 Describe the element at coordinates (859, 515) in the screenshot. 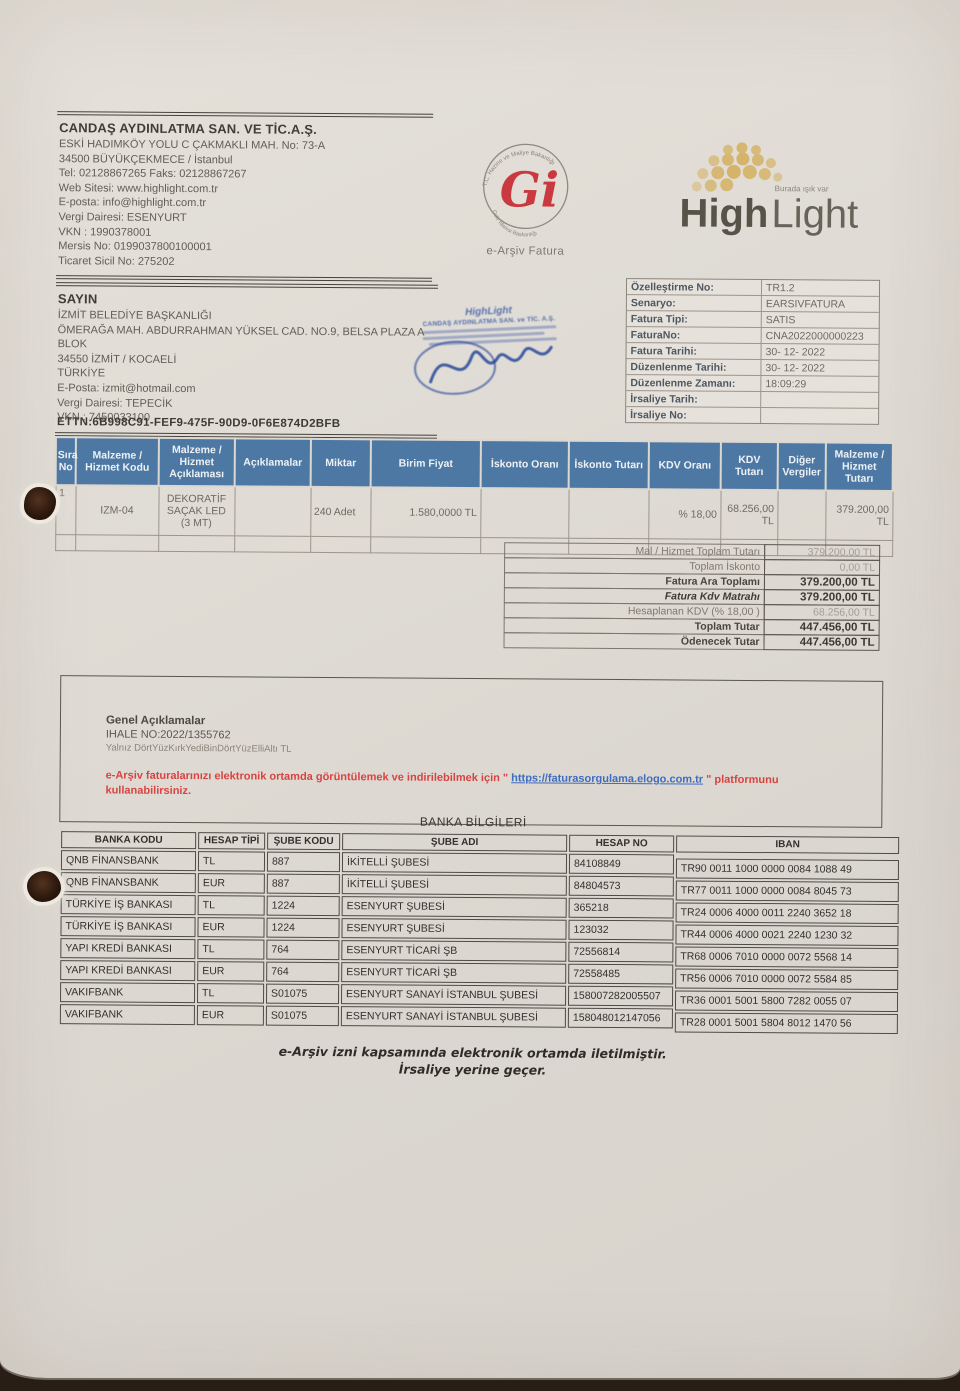

I see `table-cell: 379.200,00 TL` at that location.